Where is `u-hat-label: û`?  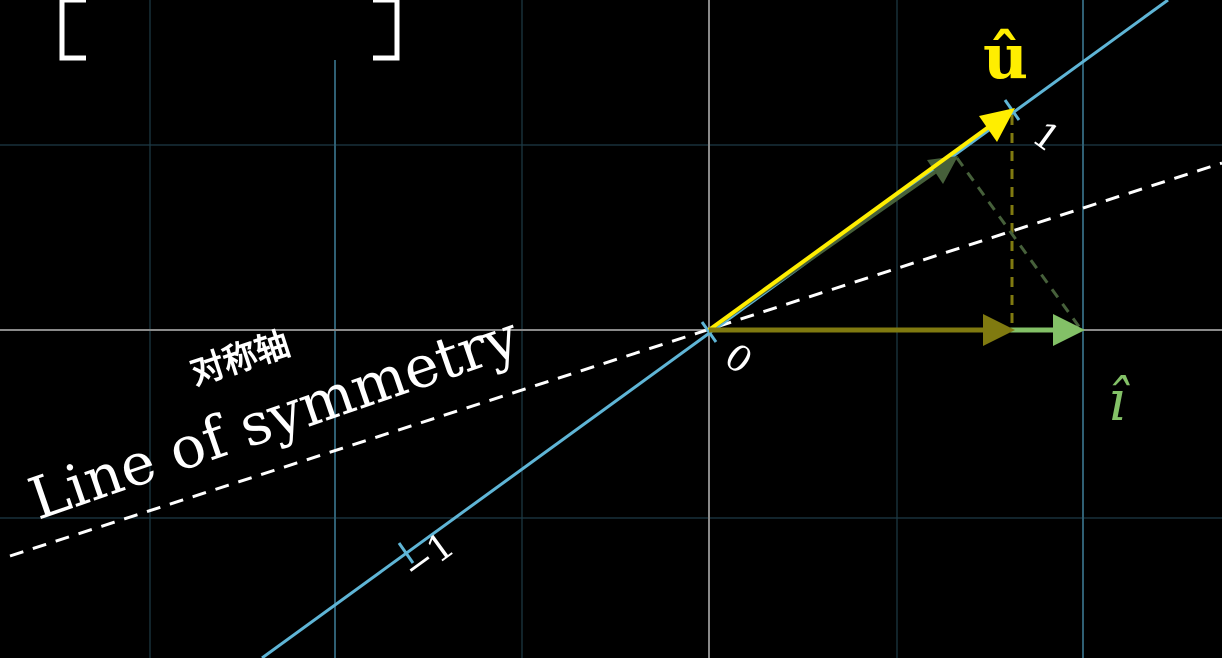
u-hat-label: û is located at coordinates (1005, 56).